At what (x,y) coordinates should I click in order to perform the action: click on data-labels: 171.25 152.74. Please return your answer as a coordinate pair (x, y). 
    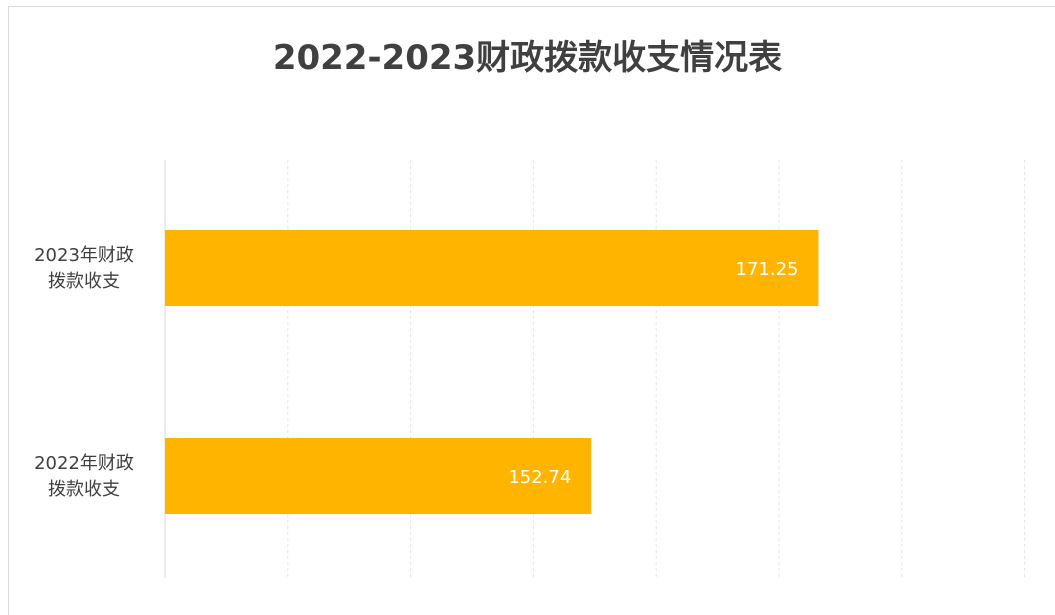
    Looking at the image, I should click on (653, 373).